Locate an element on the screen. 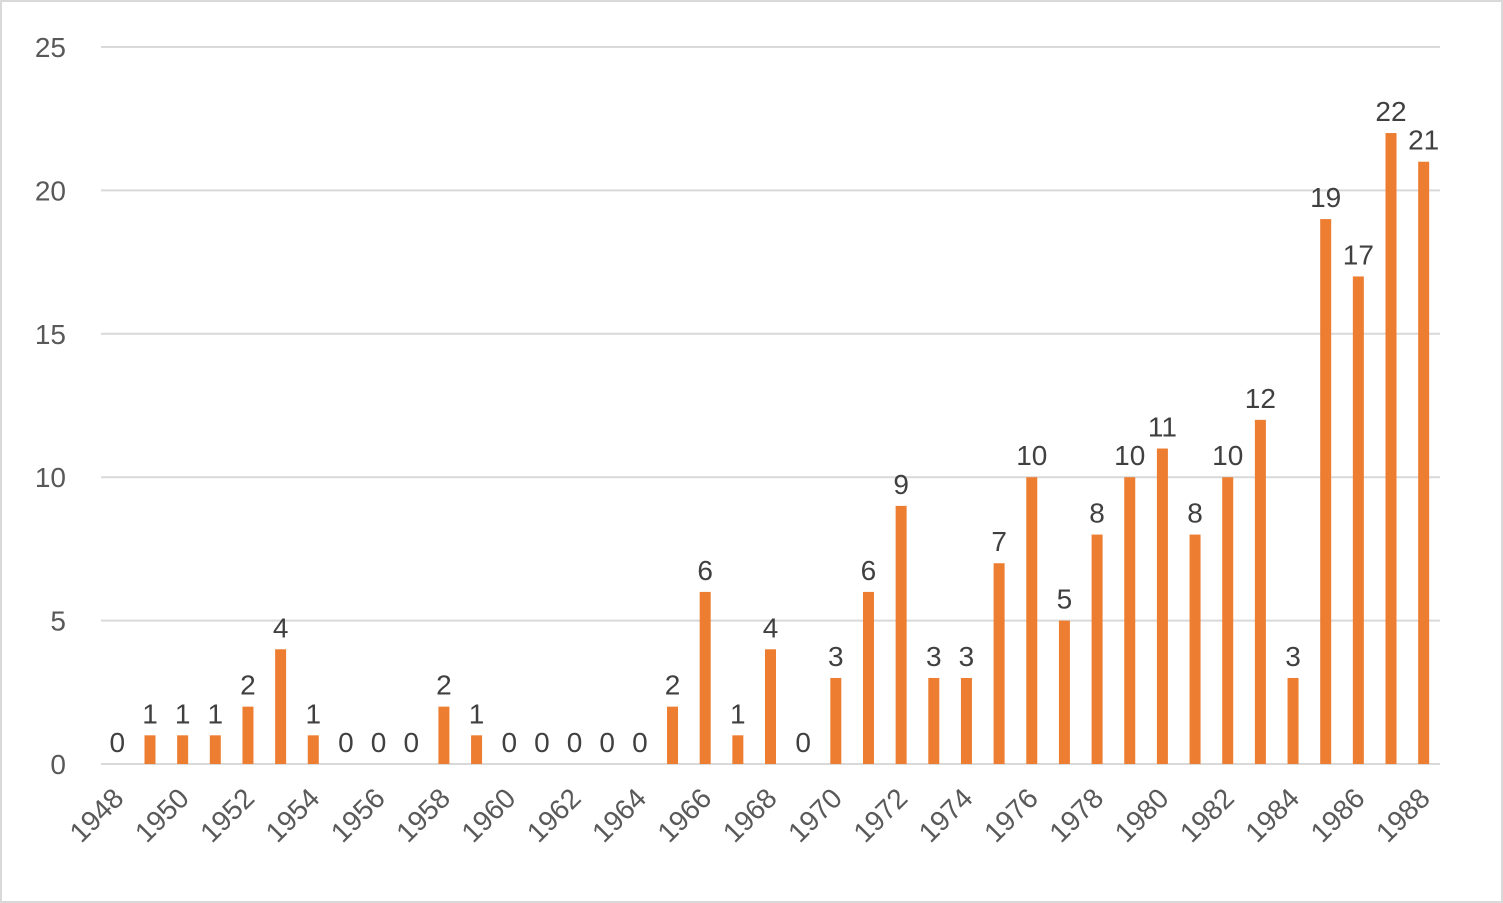 Image resolution: width=1503 pixels, height=903 pixels. data-label: 22 is located at coordinates (1390, 111).